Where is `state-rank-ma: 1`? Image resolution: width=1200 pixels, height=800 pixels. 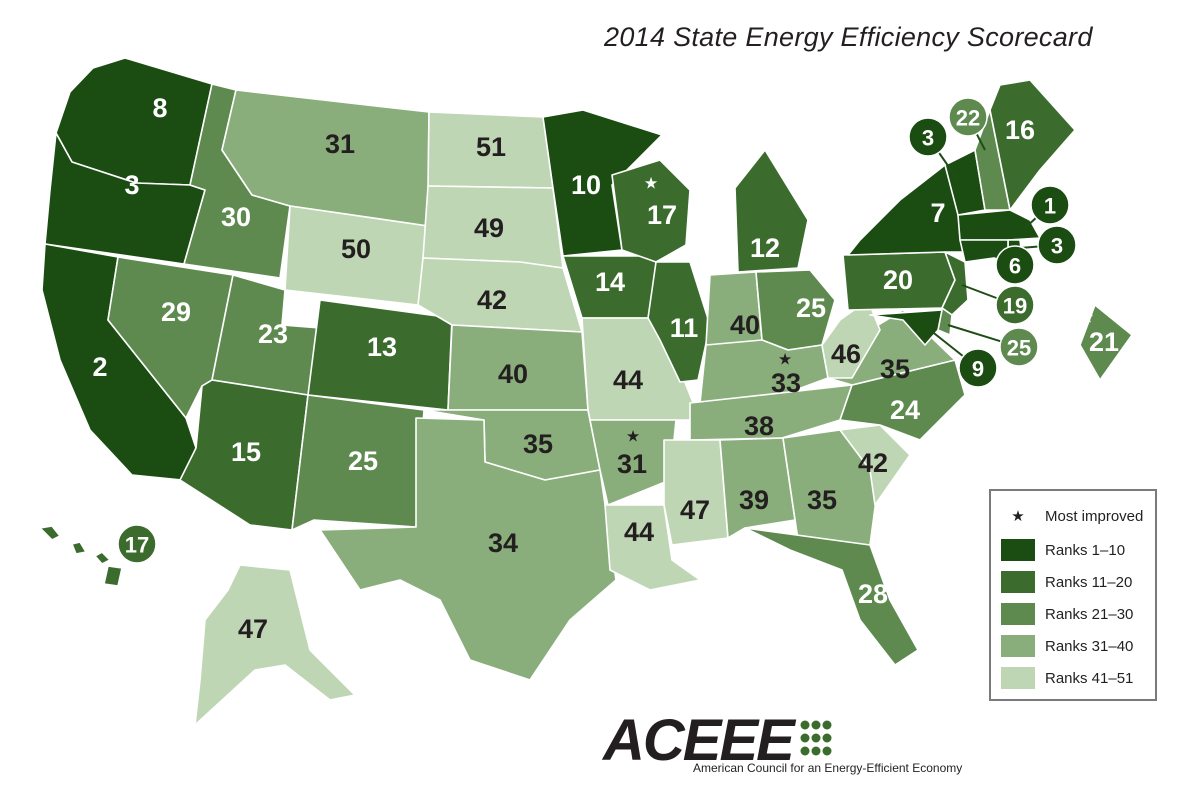
state-rank-ma: 1 is located at coordinates (1050, 206).